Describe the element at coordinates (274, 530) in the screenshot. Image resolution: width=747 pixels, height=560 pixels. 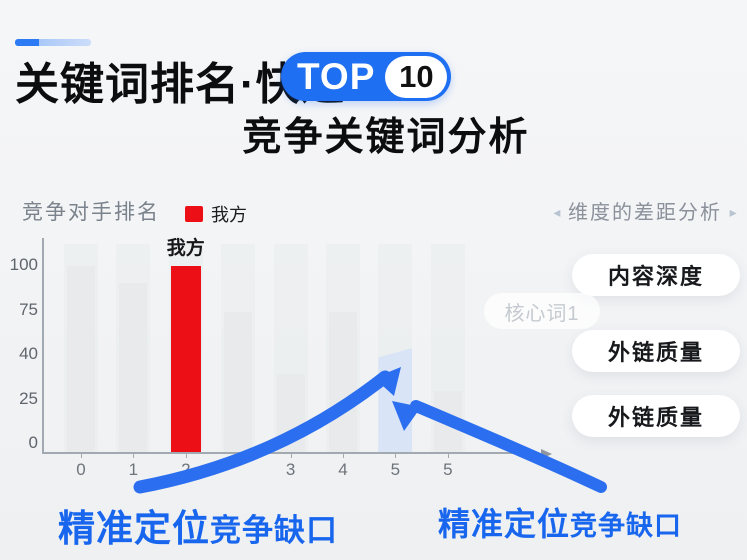
I see `caption-left-rest: 竞争缺口` at that location.